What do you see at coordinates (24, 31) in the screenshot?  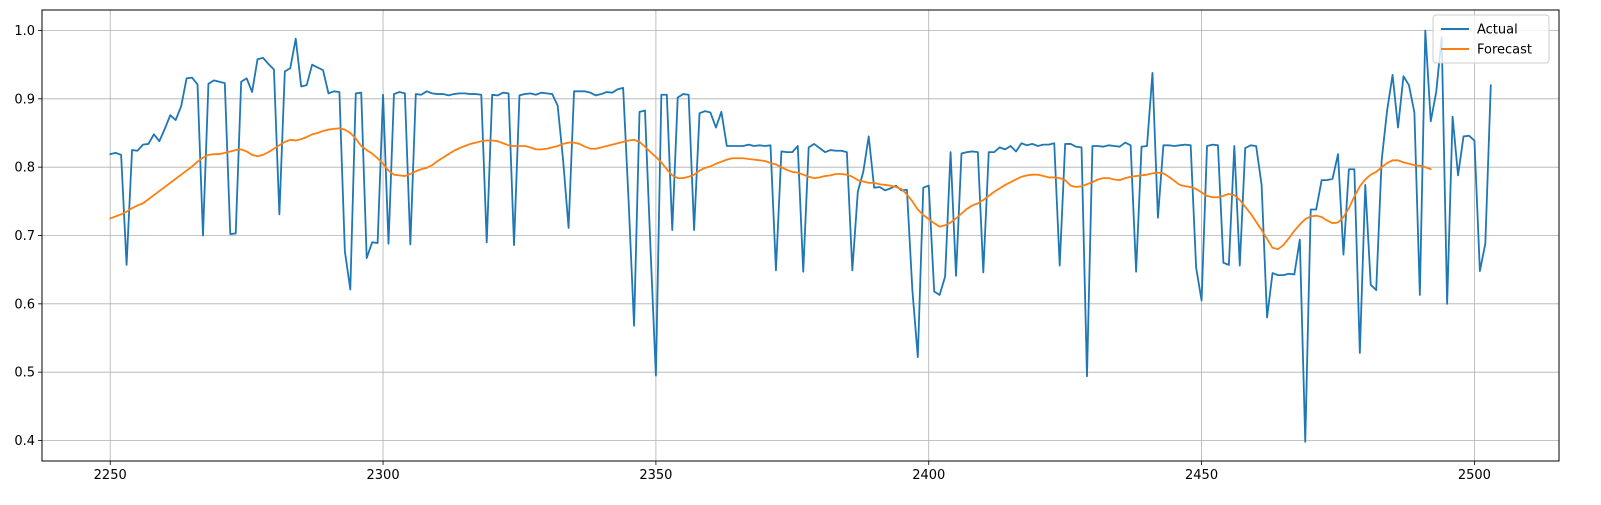 I see `y-tick-label: 1.0` at bounding box center [24, 31].